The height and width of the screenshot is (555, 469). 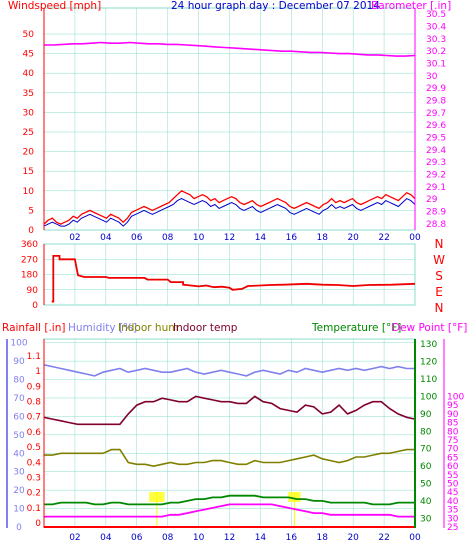 What do you see at coordinates (436, 163) in the screenshot?
I see `barometer-tick-label: 29.3` at bounding box center [436, 163].